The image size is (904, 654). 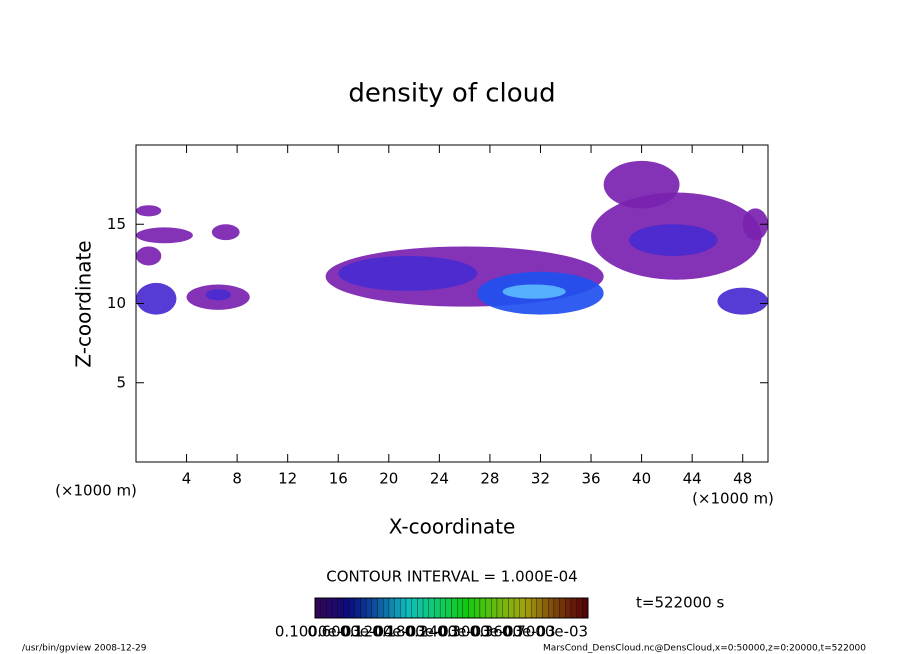 I want to click on colorbar-label: 0.7000e-03, so click(x=545, y=632).